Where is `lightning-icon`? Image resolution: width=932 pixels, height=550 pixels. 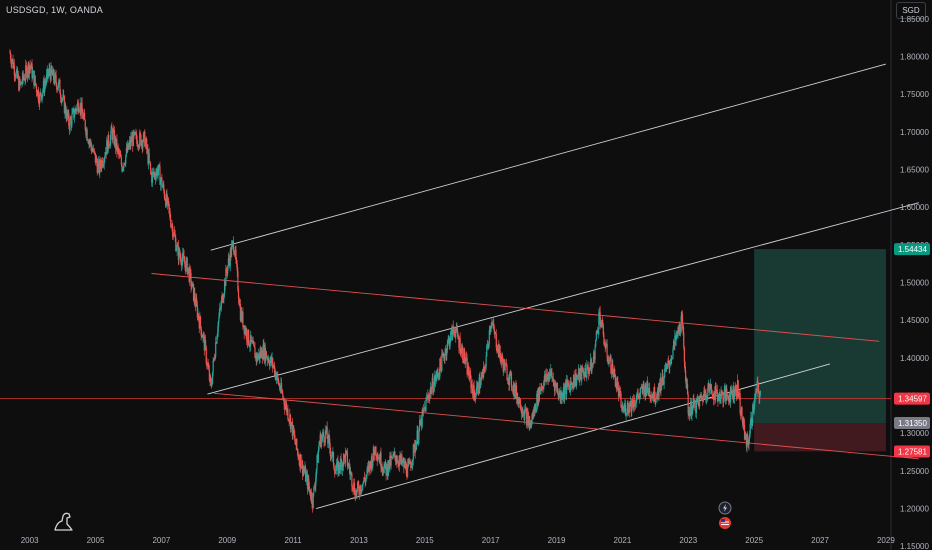 lightning-icon is located at coordinates (725, 508).